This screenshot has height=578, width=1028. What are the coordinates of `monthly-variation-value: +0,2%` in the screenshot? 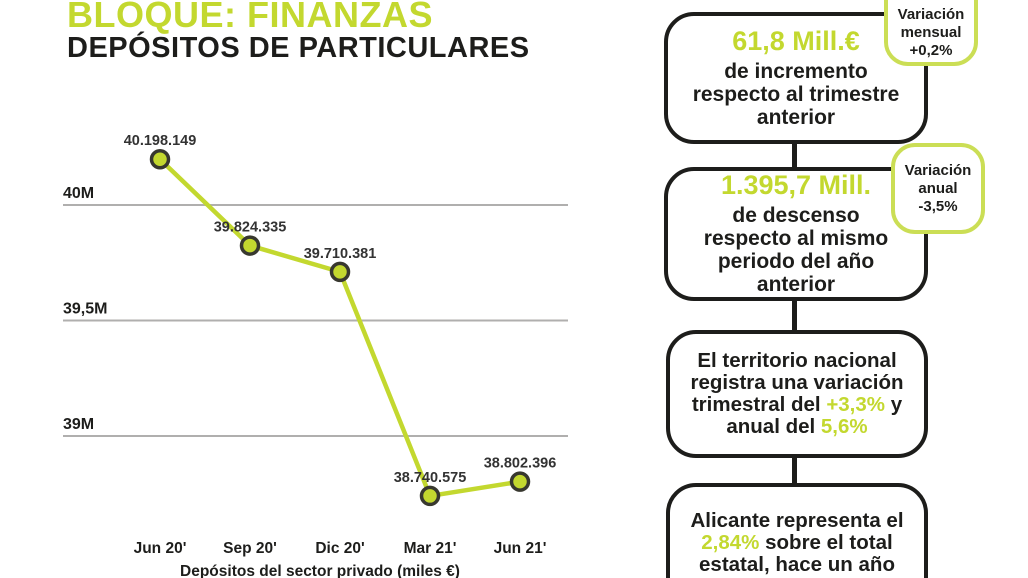 It's located at (931, 50).